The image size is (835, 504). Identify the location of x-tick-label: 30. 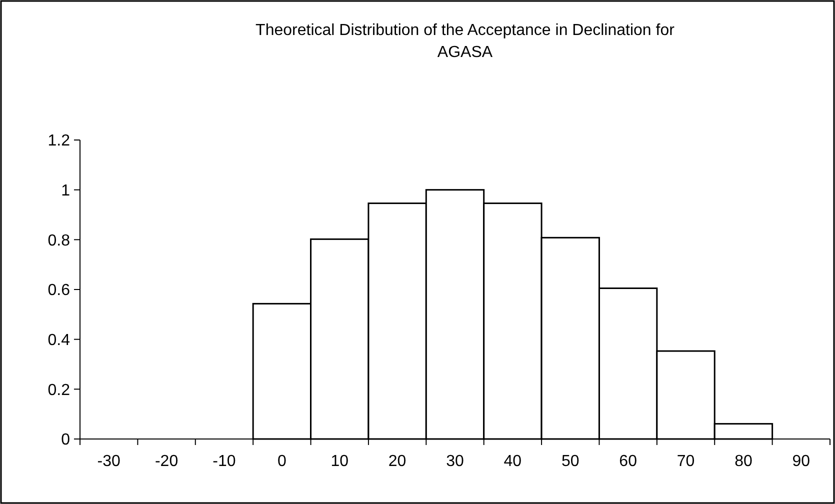
(455, 461).